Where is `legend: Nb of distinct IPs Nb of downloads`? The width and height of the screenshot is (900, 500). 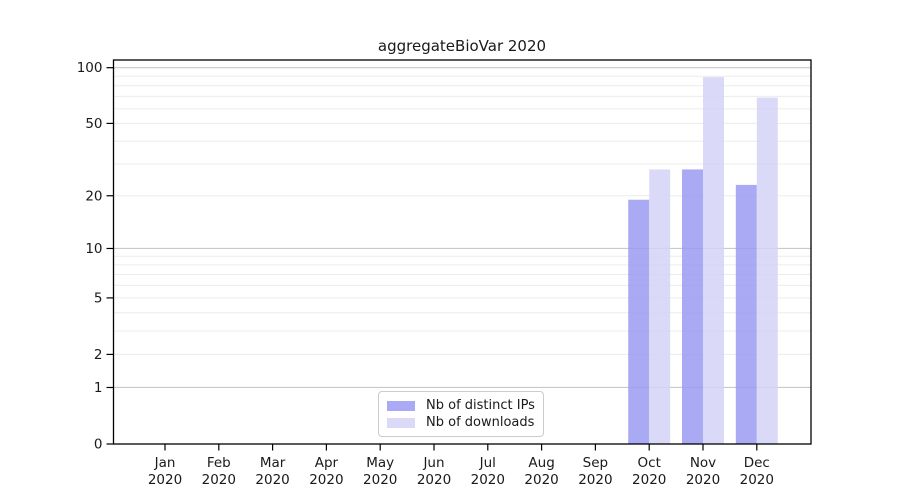
legend: Nb of distinct IPs Nb of downloads is located at coordinates (461, 414).